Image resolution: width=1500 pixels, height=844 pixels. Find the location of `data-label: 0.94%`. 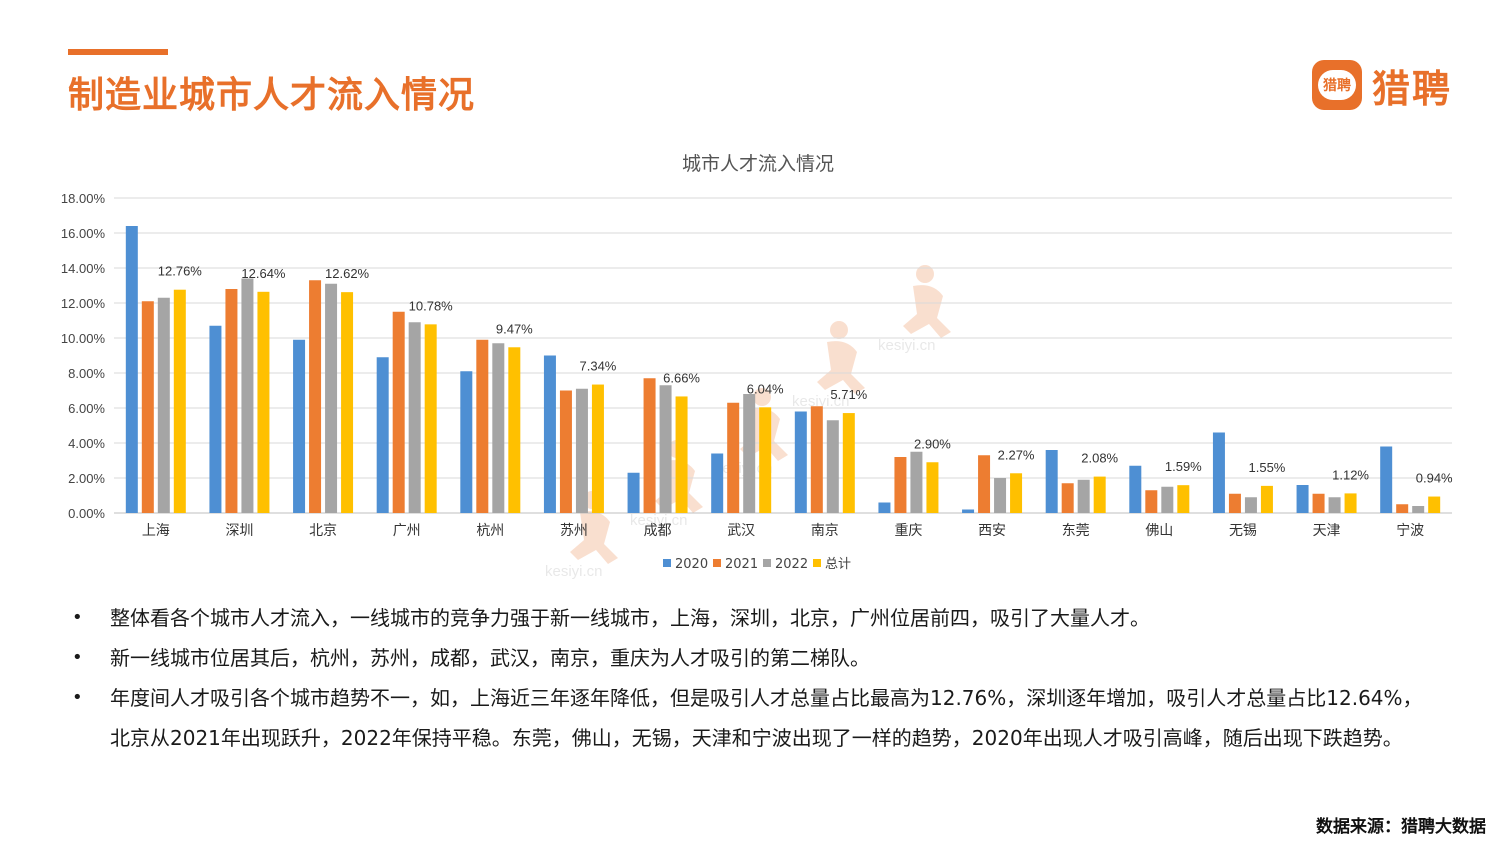

data-label: 0.94% is located at coordinates (1434, 478).